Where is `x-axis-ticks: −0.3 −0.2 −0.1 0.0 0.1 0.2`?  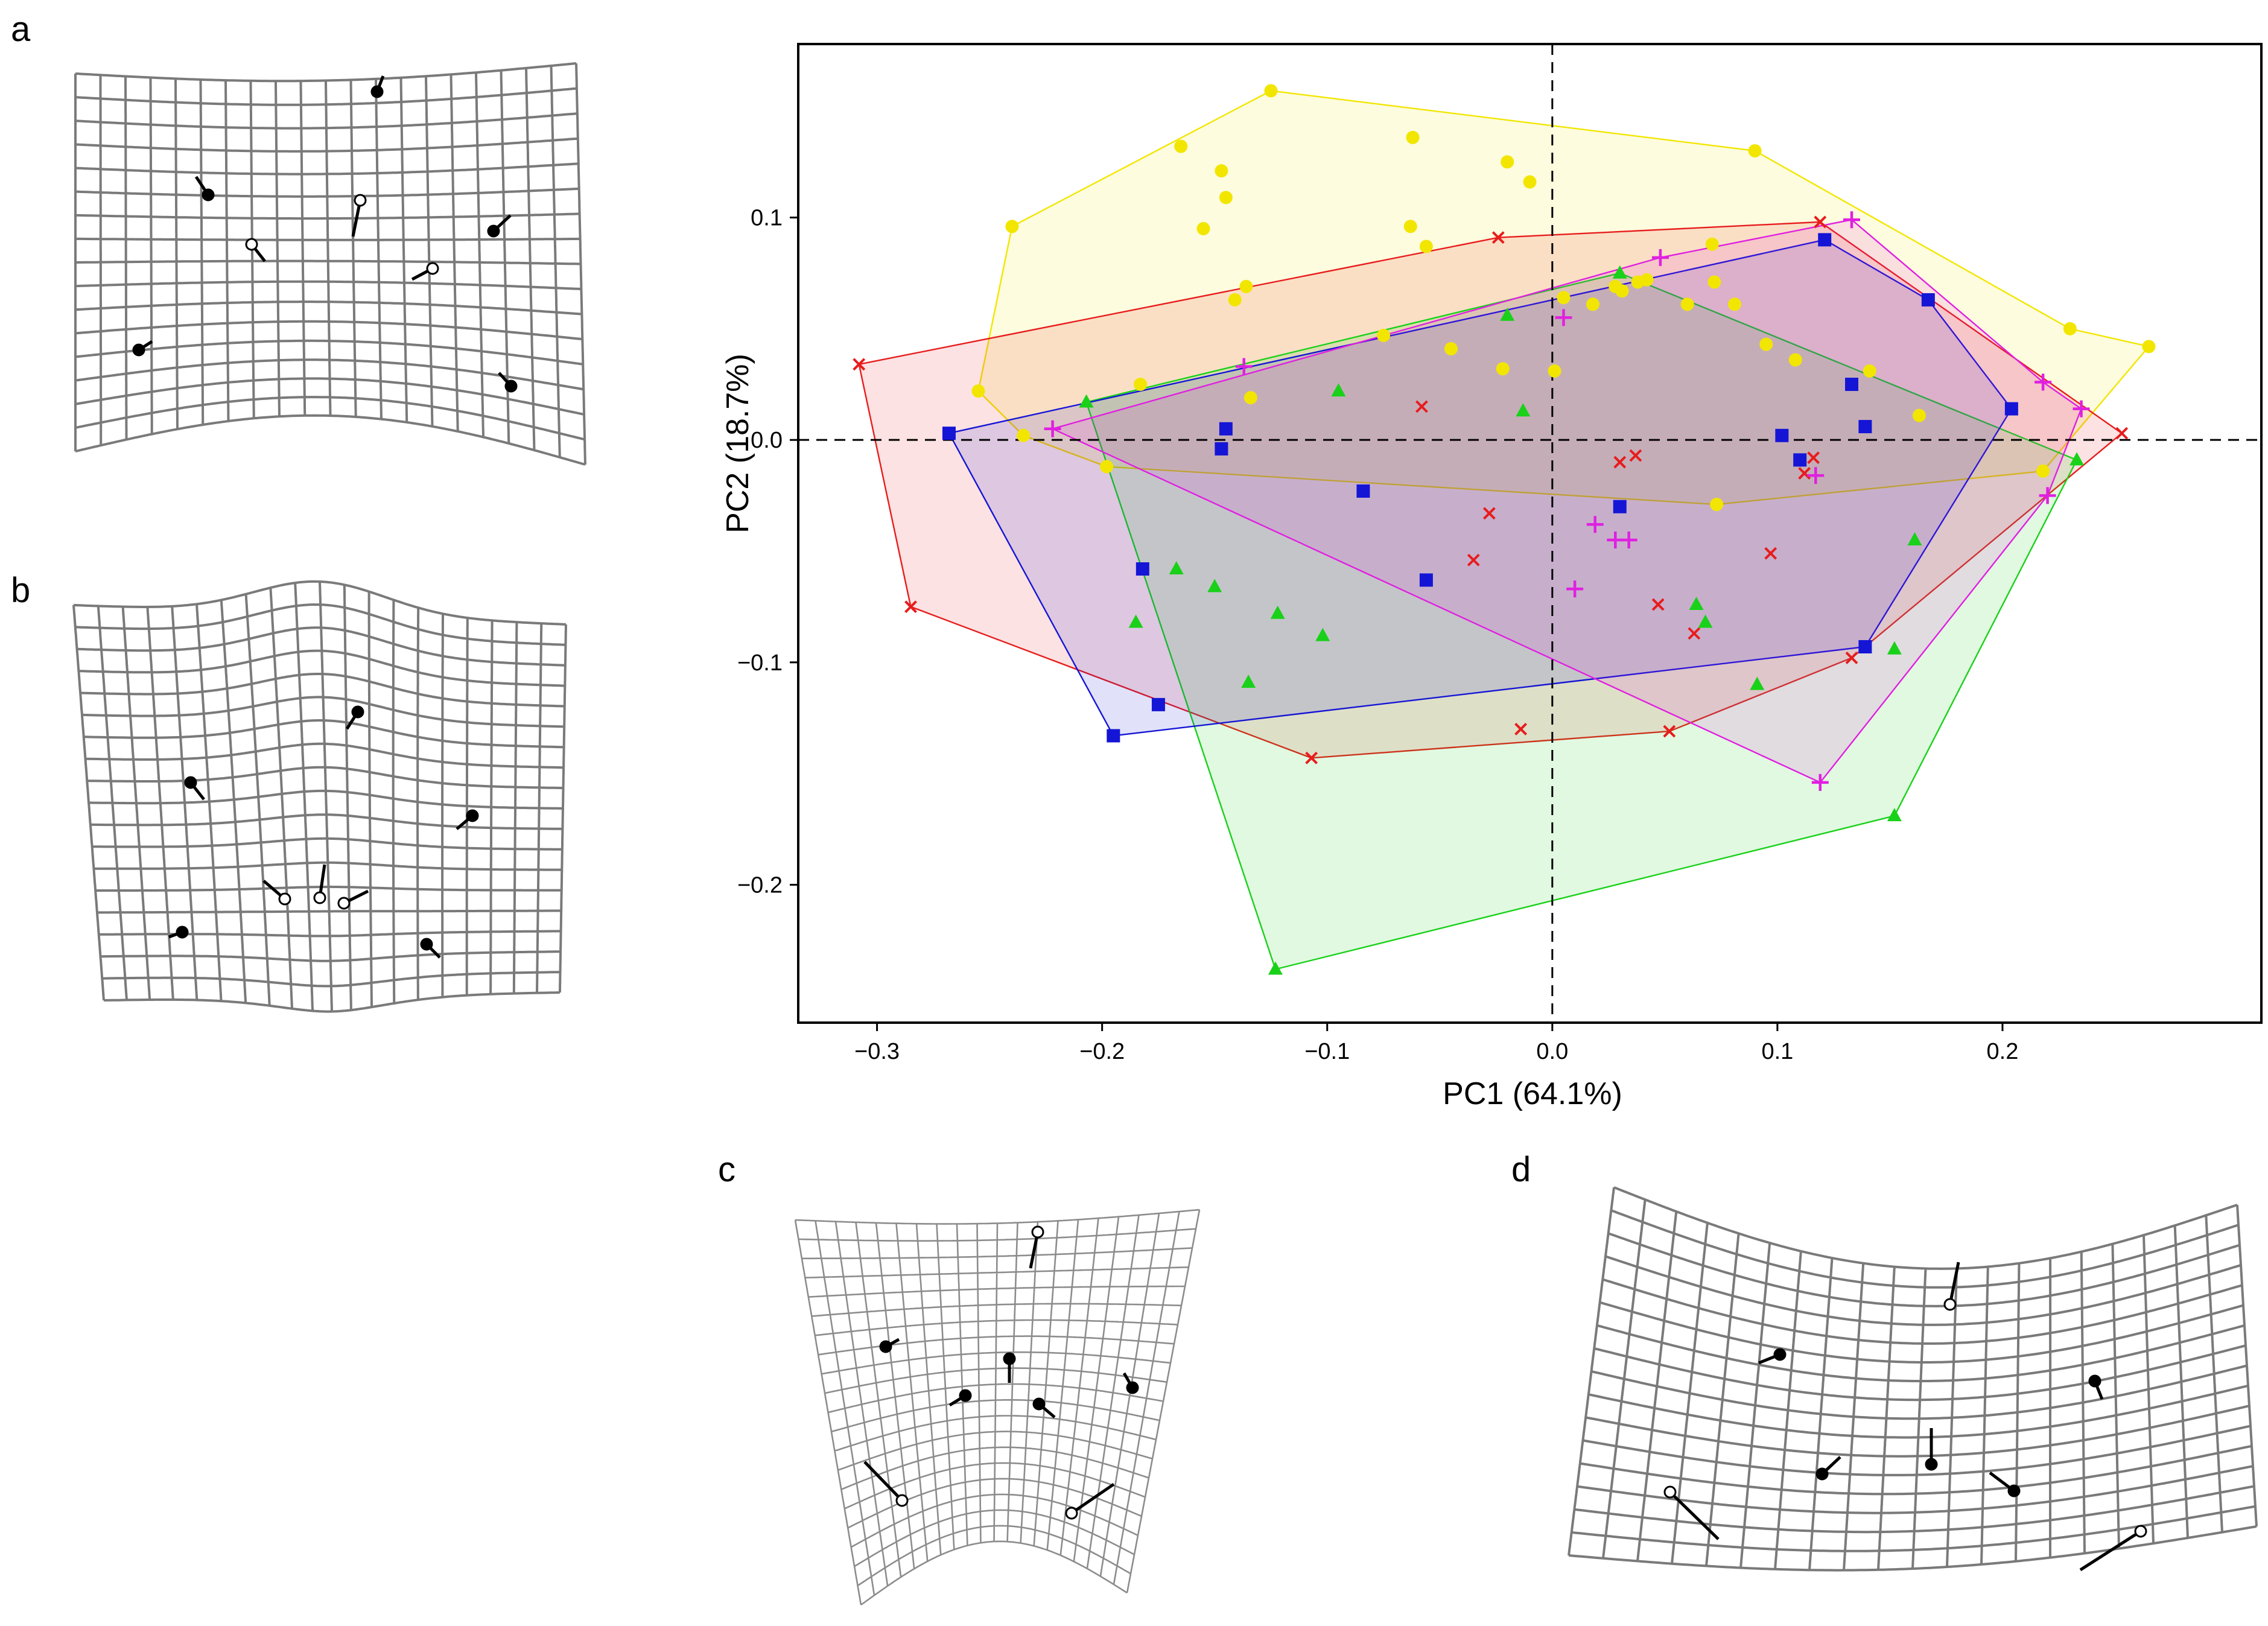
x-axis-ticks: −0.3 −0.2 −0.1 0.0 0.1 0.2 is located at coordinates (1436, 1043).